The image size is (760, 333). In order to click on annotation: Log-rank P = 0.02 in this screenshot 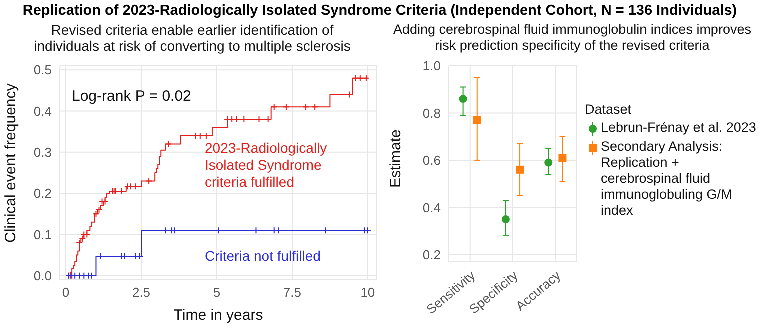, I will do `click(132, 96)`.